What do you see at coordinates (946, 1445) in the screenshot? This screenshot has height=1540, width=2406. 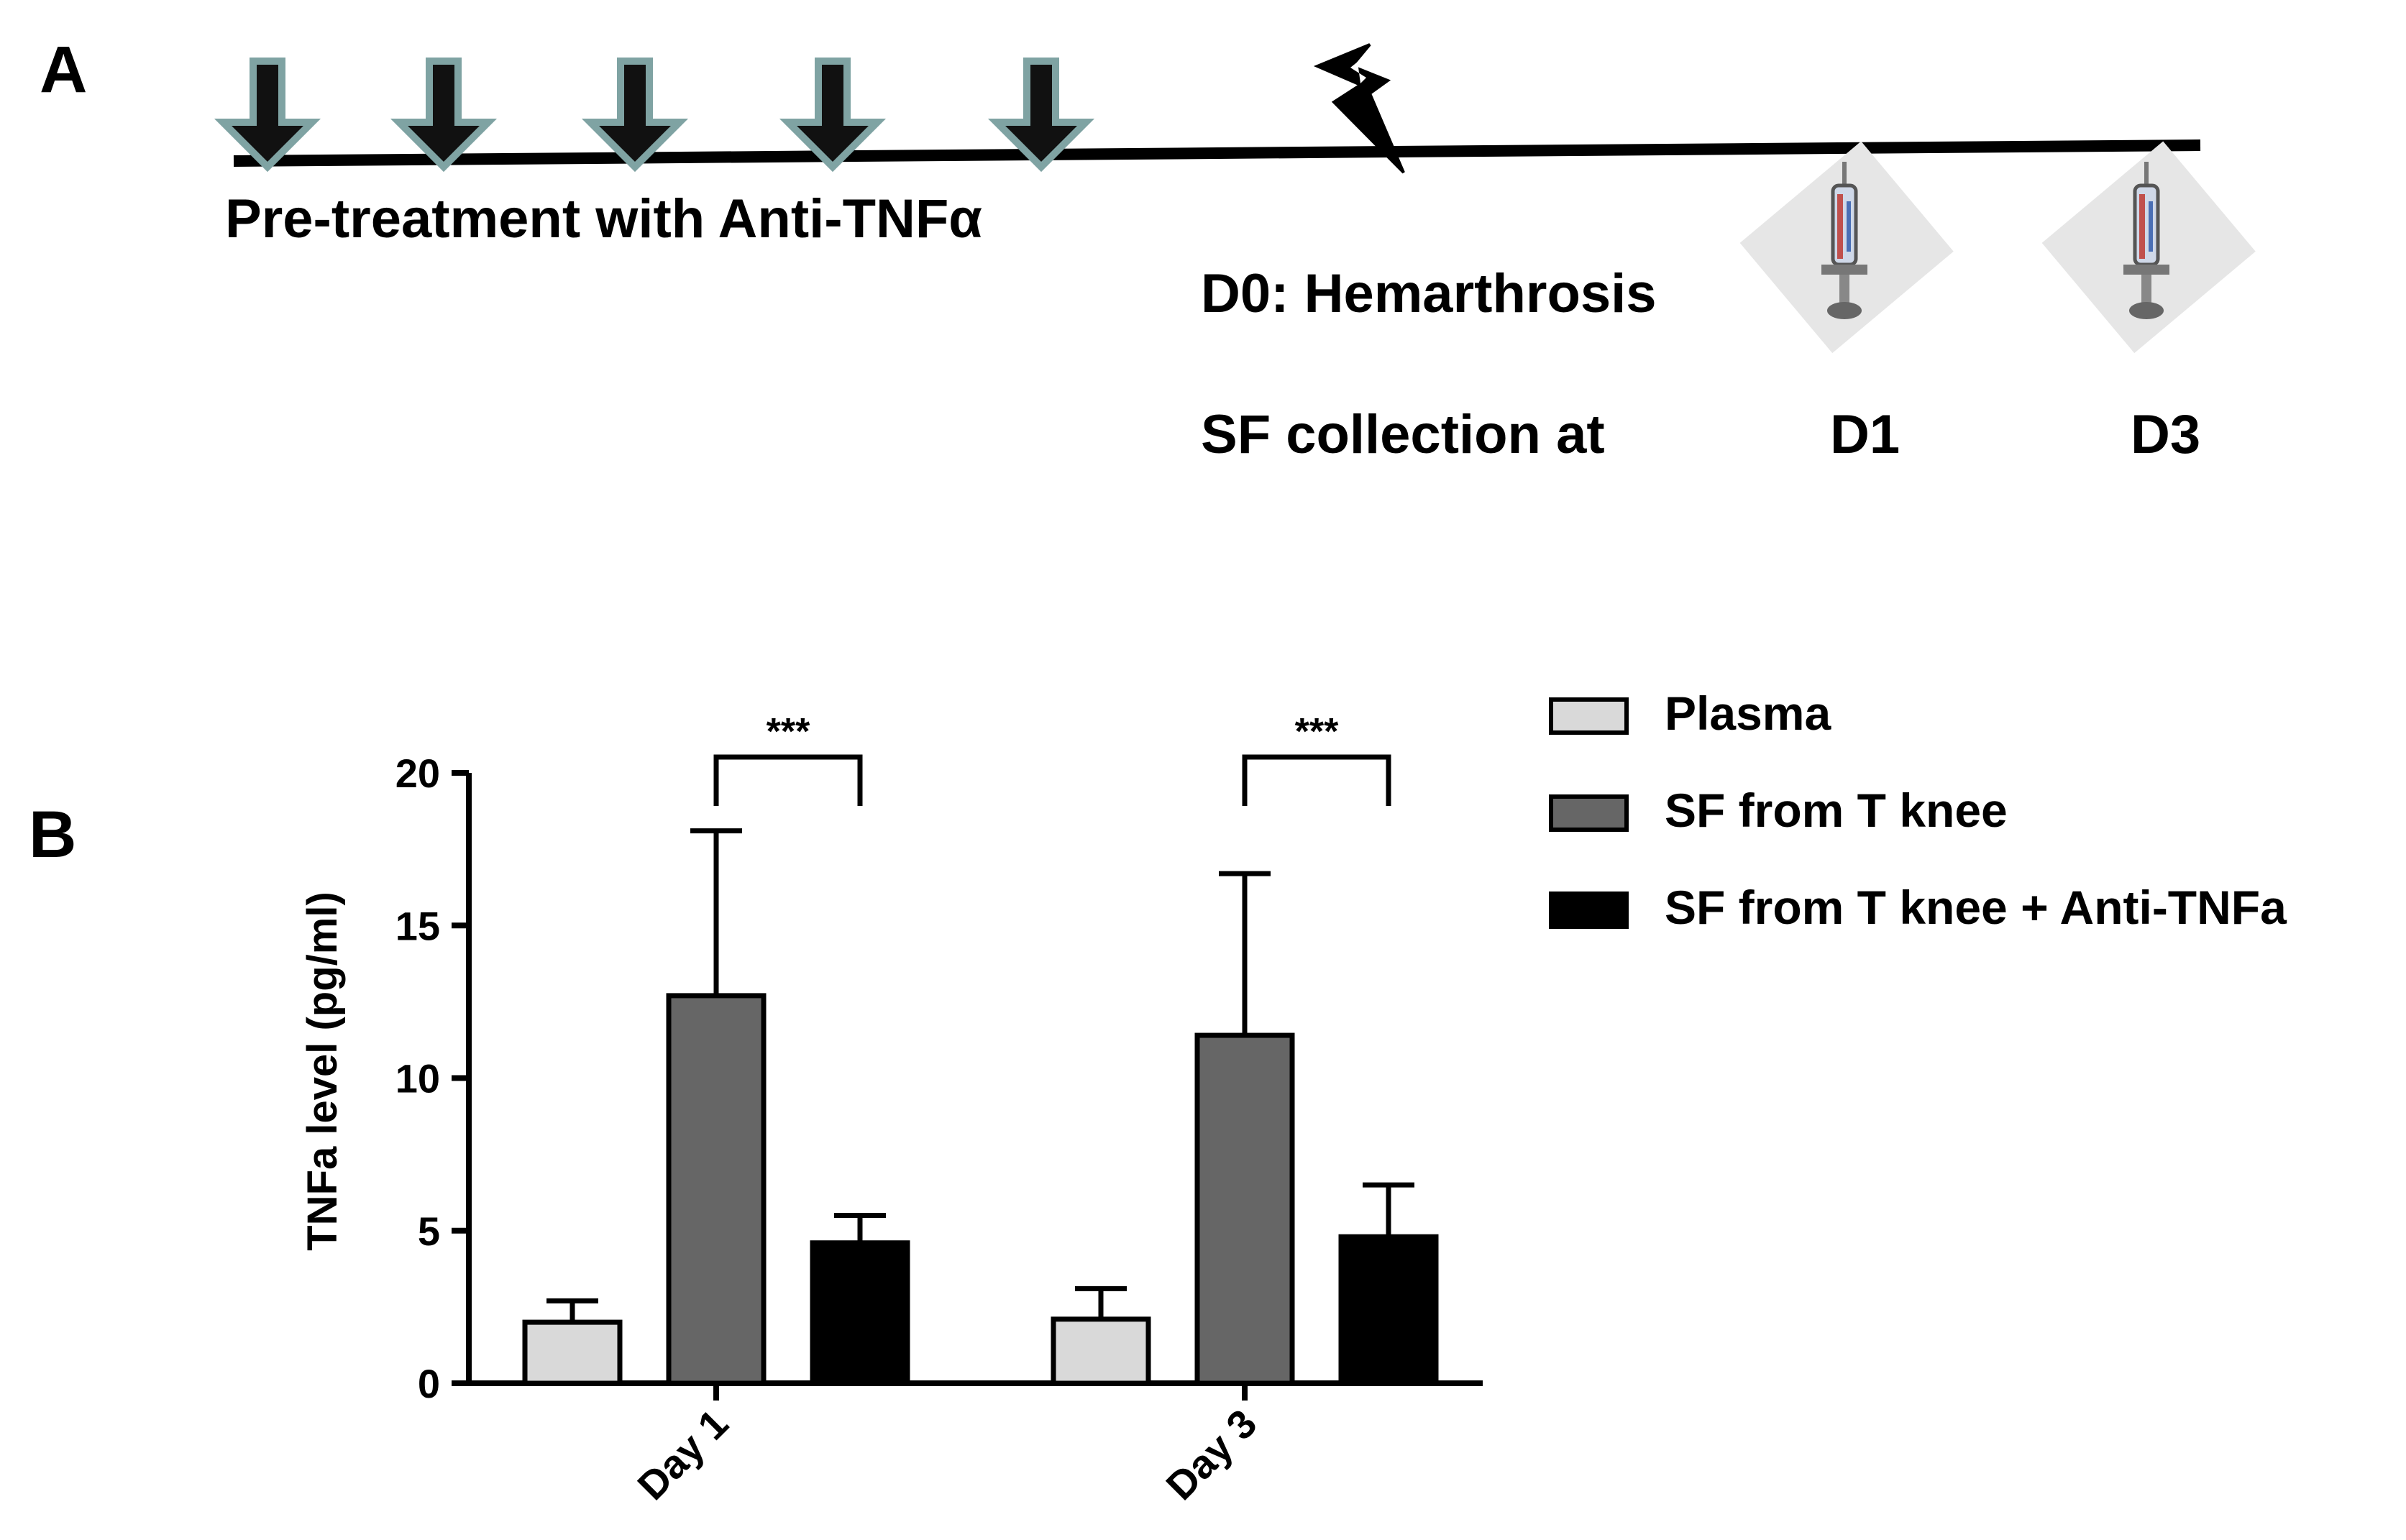 I see `x-ticks: Day 1 Day 3` at bounding box center [946, 1445].